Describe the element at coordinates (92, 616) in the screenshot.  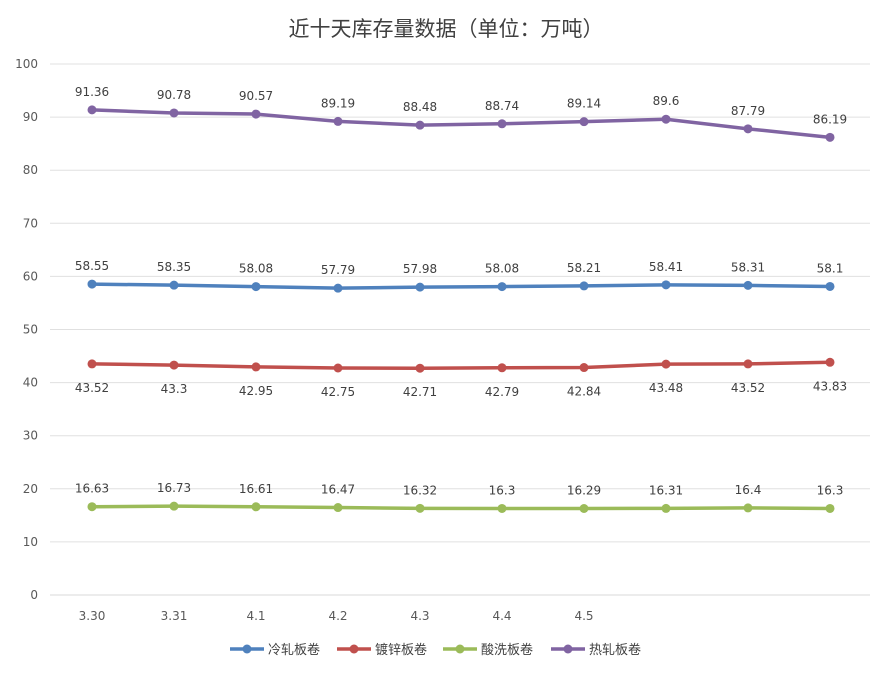
I see `x-tick-label: 3.30` at that location.